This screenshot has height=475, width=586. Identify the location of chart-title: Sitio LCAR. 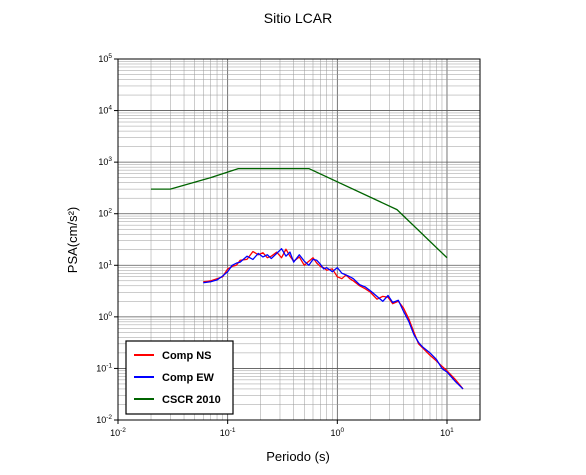
(298, 18).